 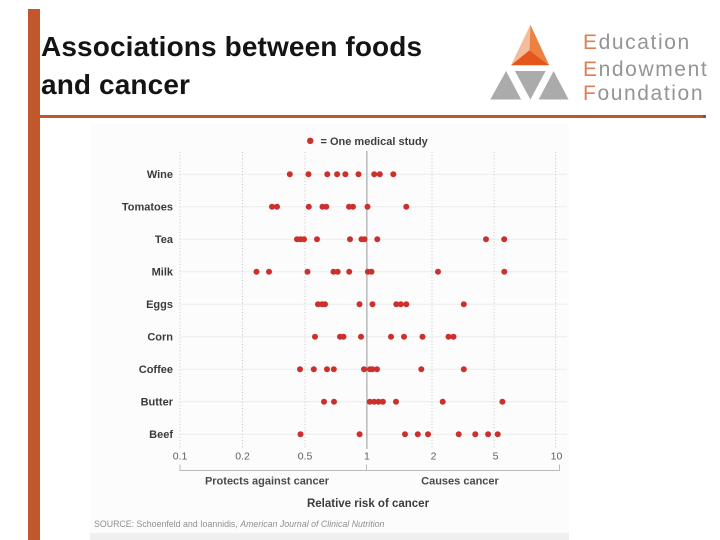 What do you see at coordinates (161, 435) in the screenshot?
I see `svg-text: Beef` at bounding box center [161, 435].